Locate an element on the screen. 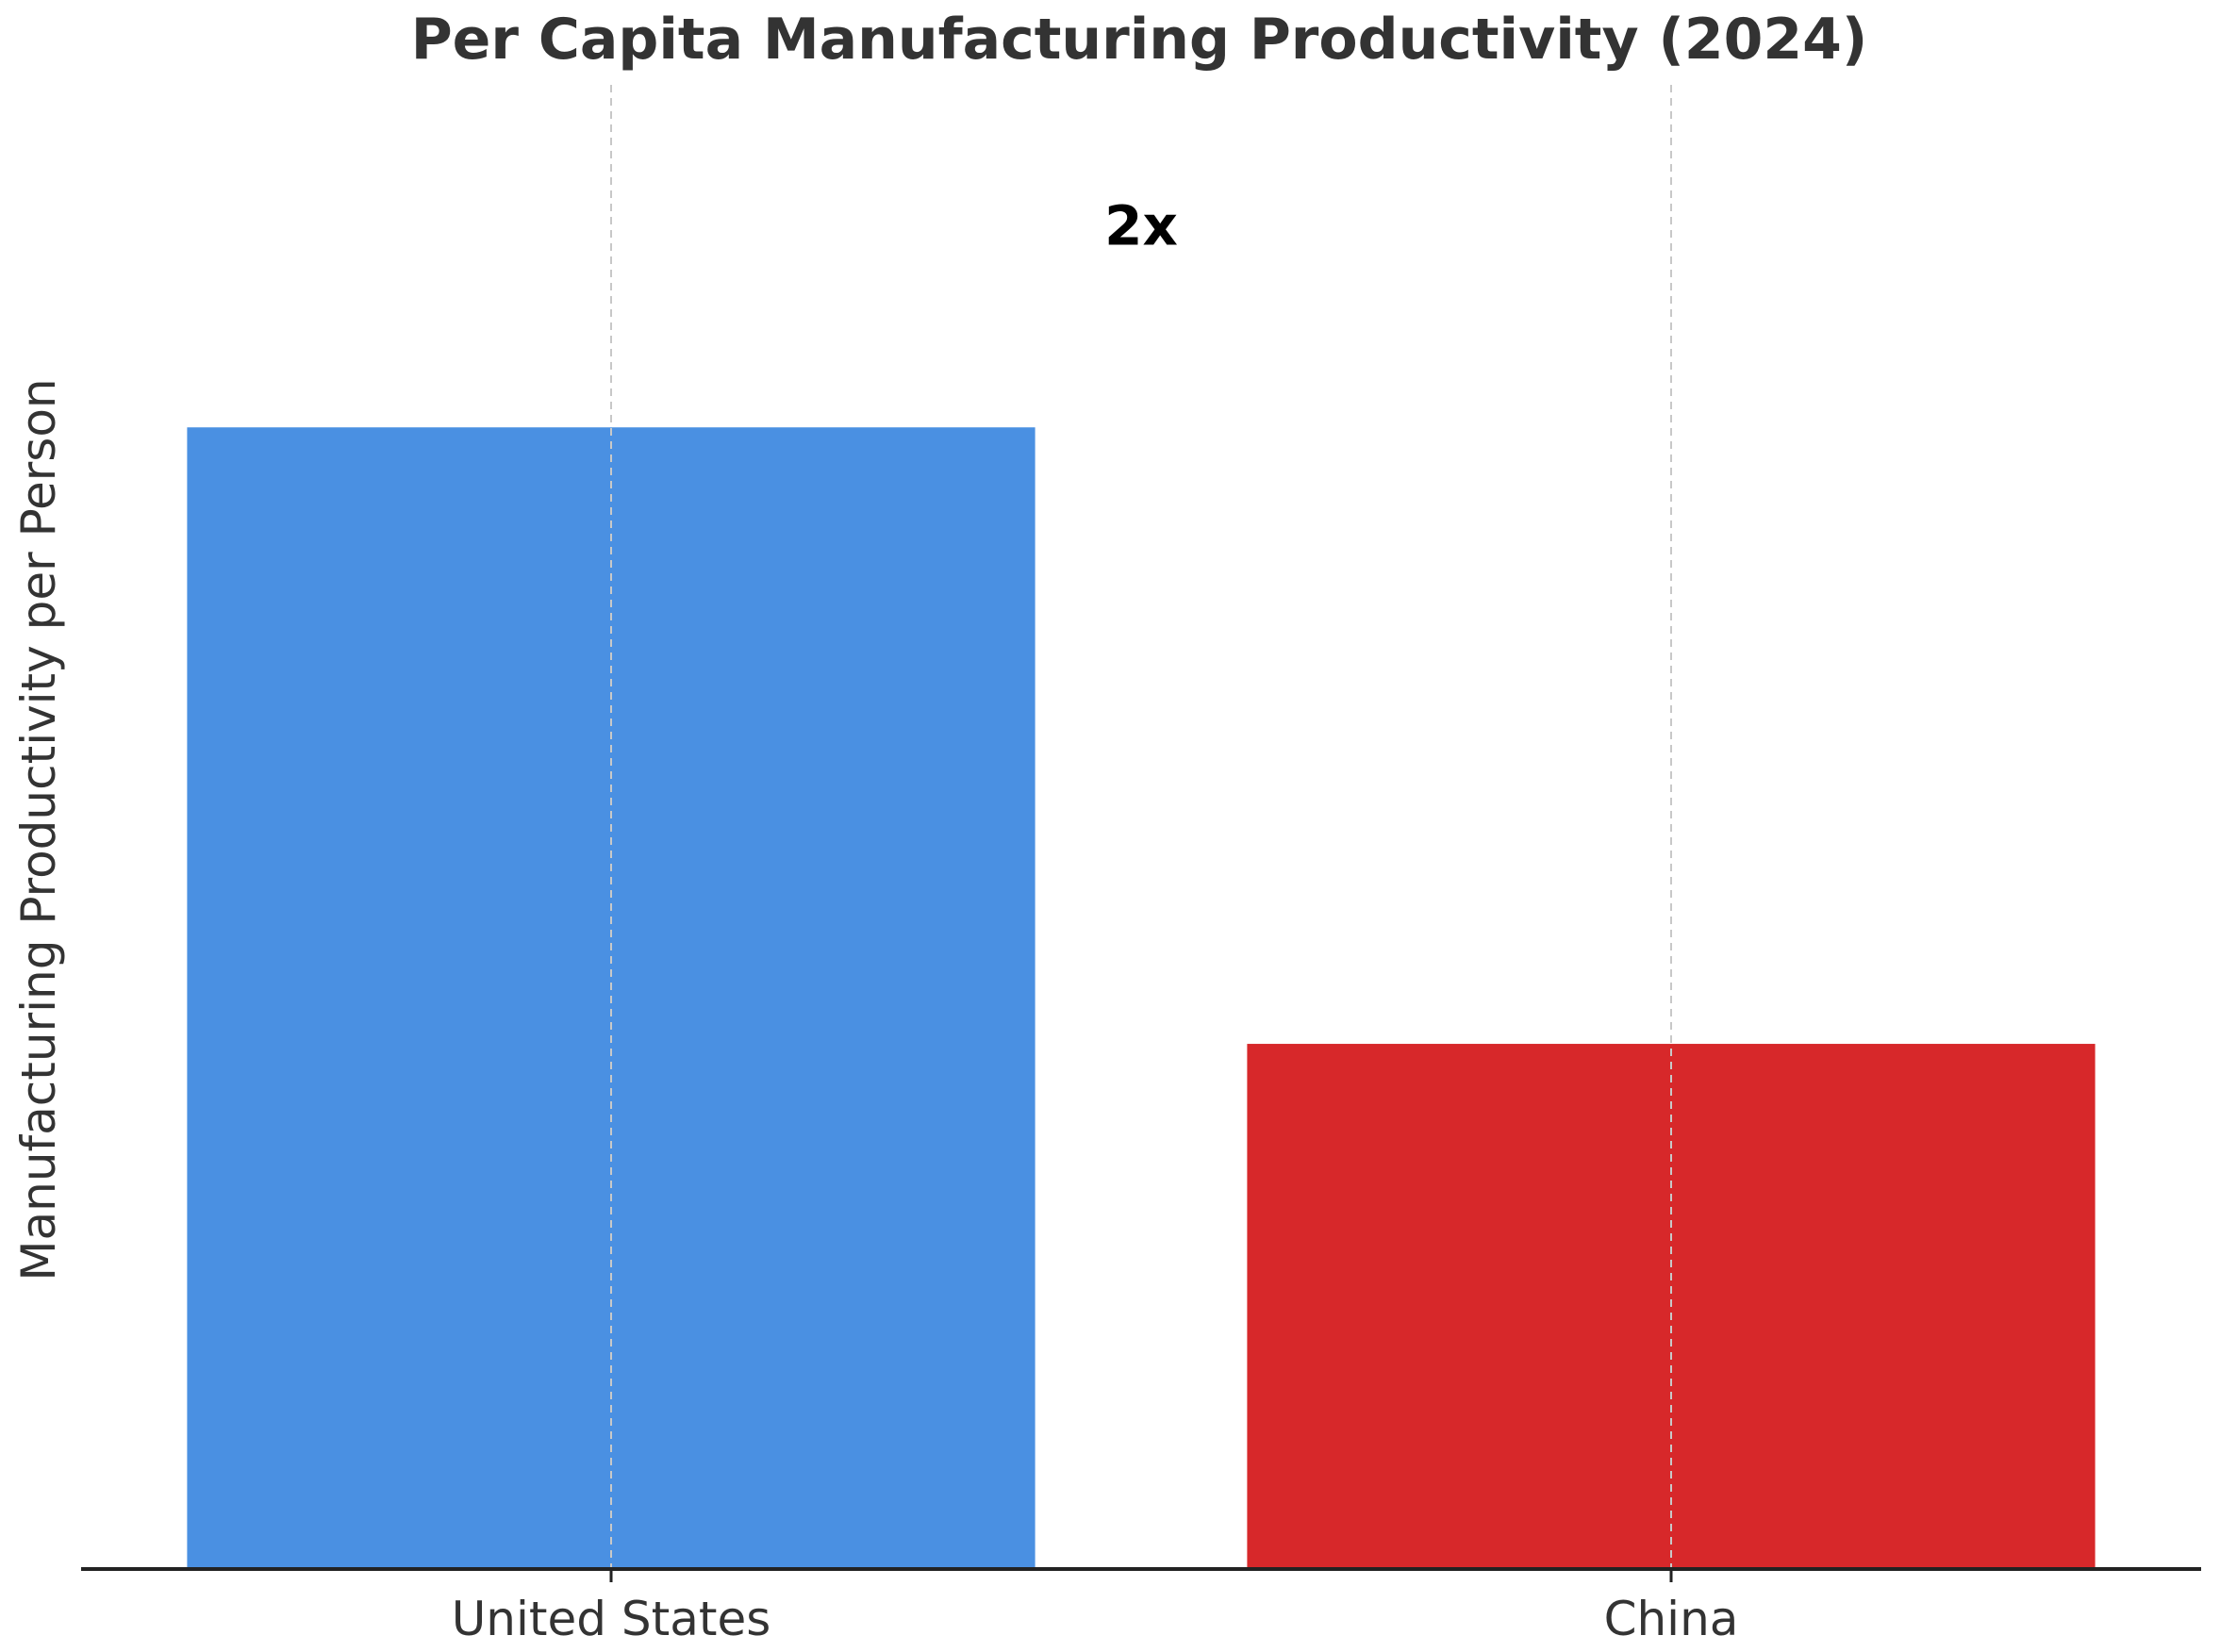 The width and height of the screenshot is (2220, 1652). annotations: 2x is located at coordinates (1141, 226).